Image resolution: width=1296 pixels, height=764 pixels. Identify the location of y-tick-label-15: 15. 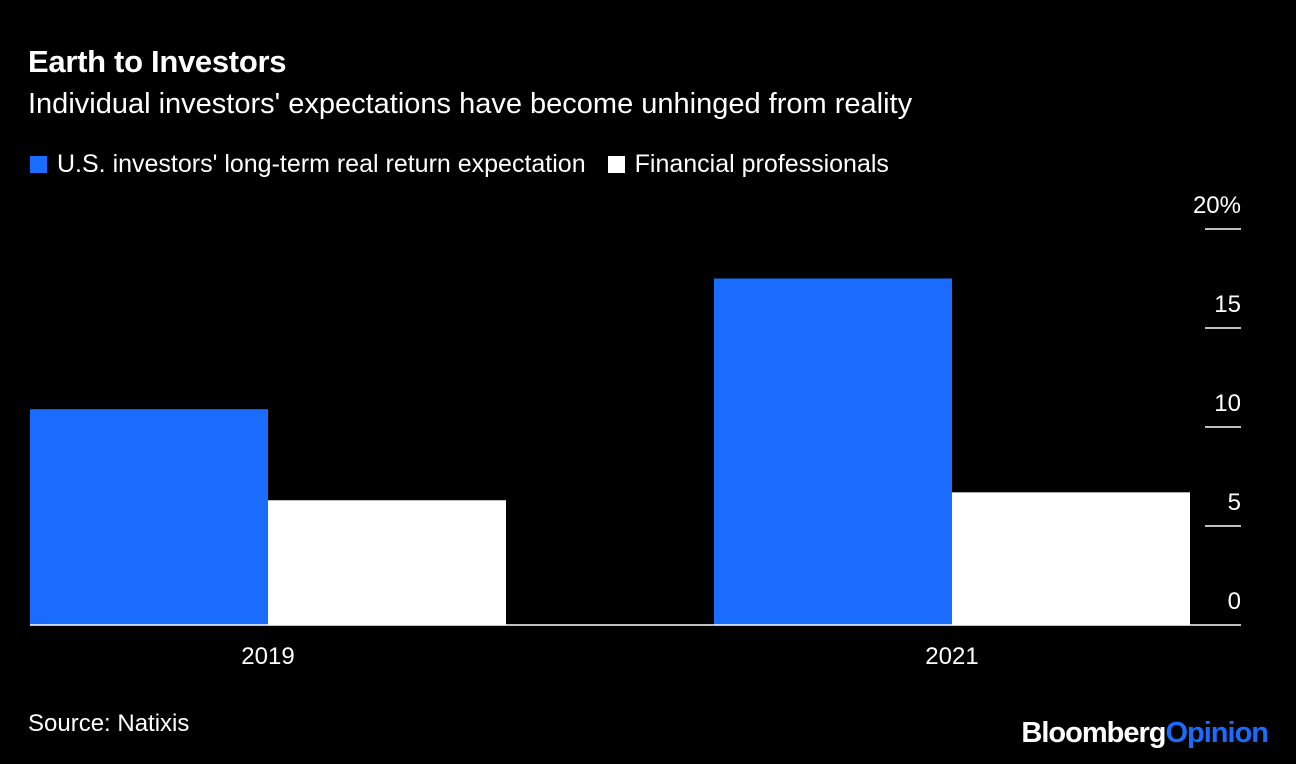
(1227, 304).